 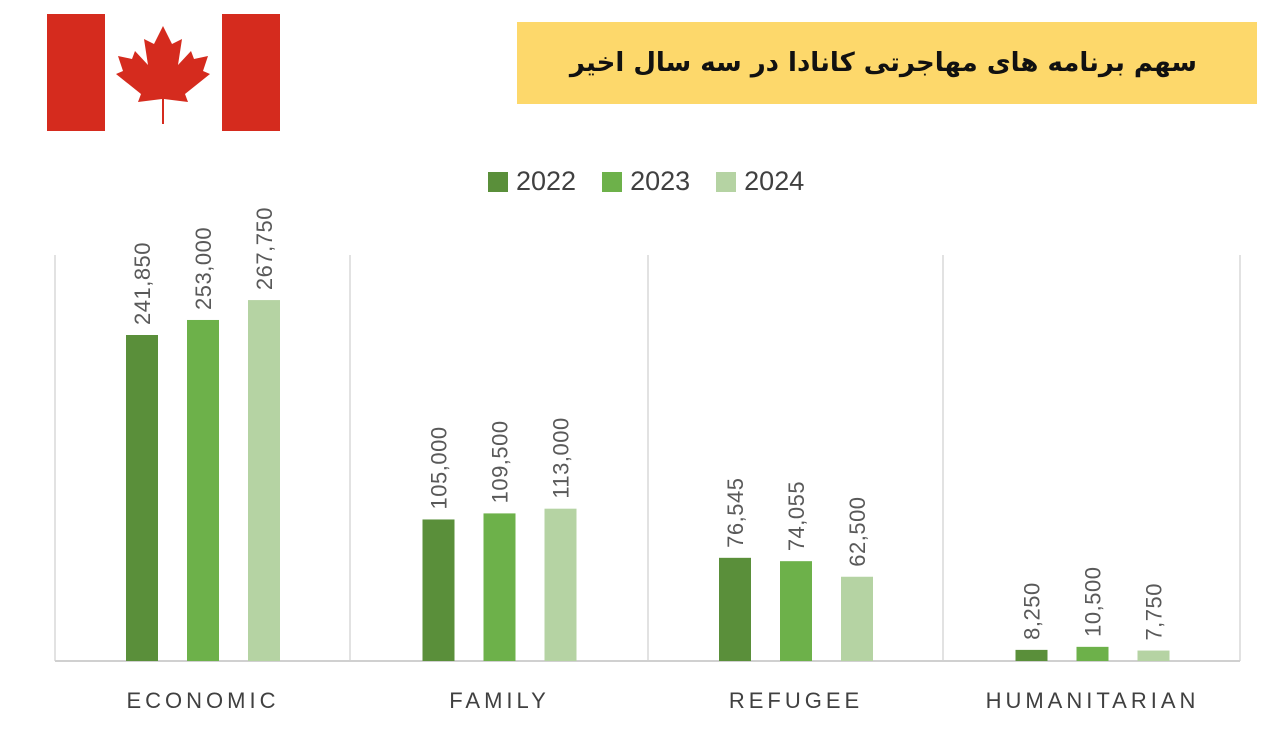 What do you see at coordinates (857, 618) in the screenshot?
I see `bar-refugee-2024` at bounding box center [857, 618].